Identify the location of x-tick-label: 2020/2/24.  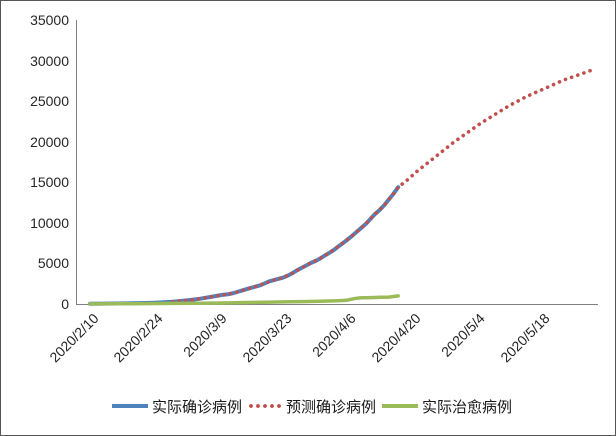
(138, 338).